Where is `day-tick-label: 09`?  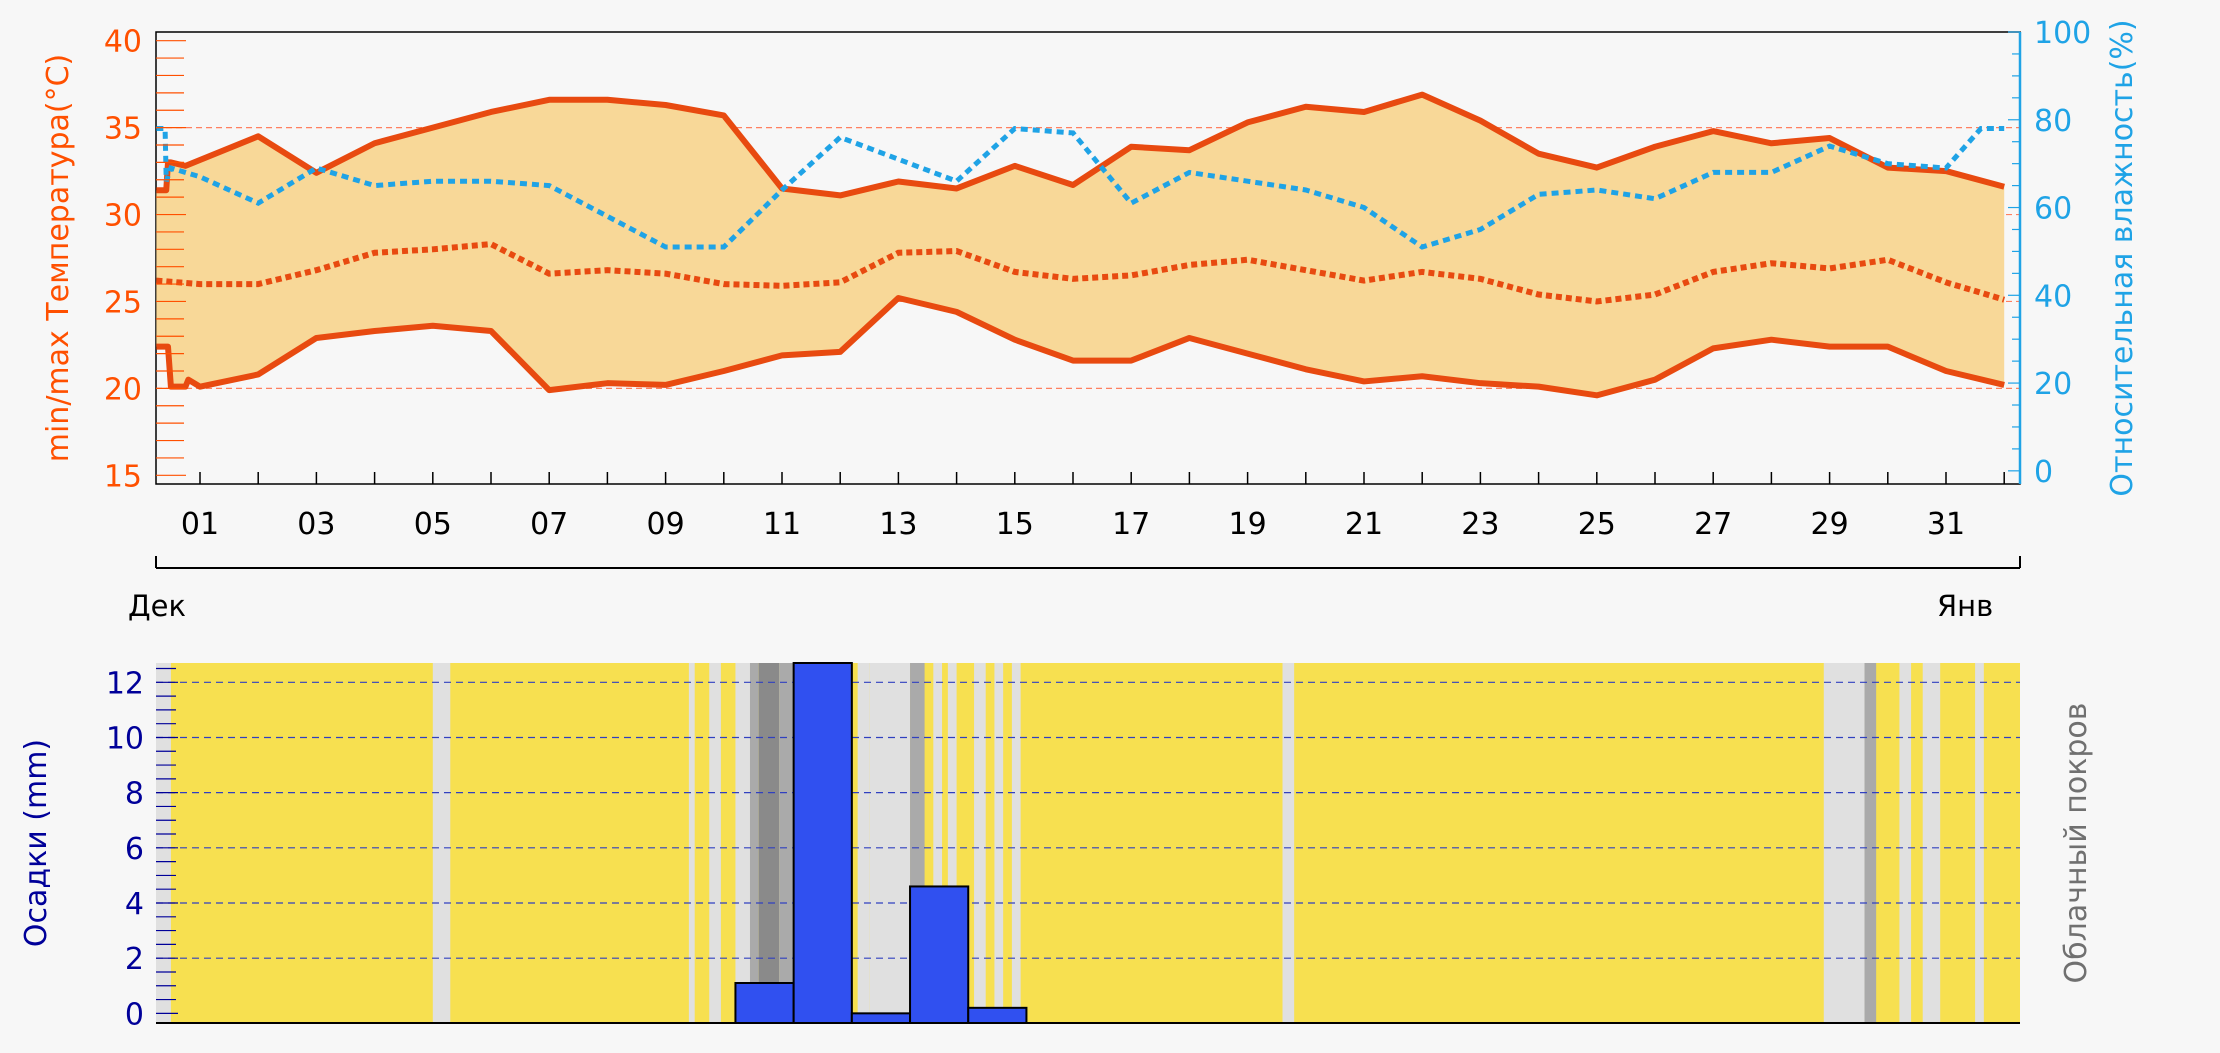
day-tick-label: 09 is located at coordinates (666, 524).